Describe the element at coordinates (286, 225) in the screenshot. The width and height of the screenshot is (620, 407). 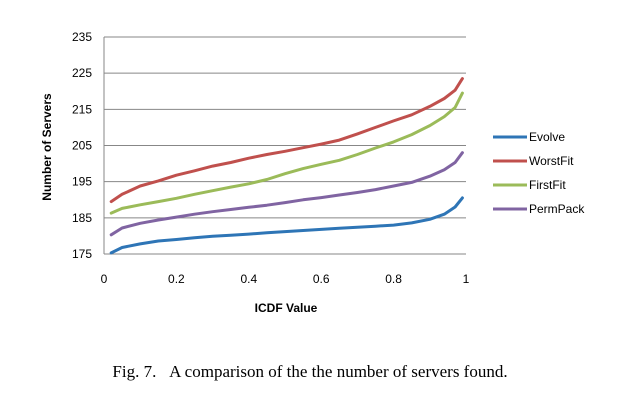
I see `series-line-evolve` at that location.